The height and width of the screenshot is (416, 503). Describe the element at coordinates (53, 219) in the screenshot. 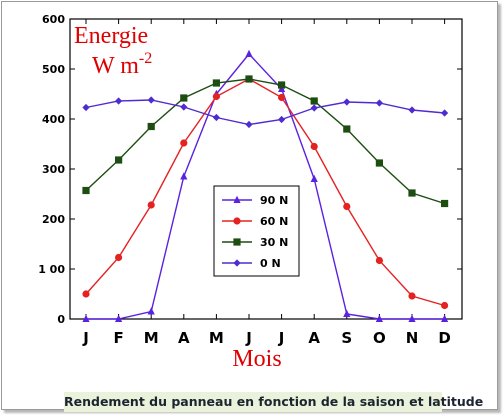

I see `y-tick-label: 200` at that location.